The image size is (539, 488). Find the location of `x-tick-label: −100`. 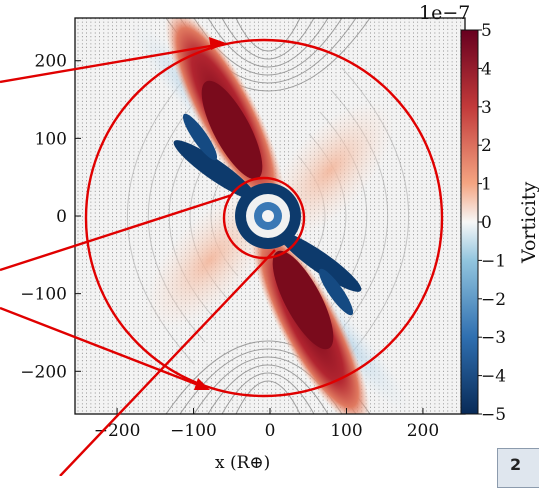

x-tick-label: −100 is located at coordinates (193, 431).